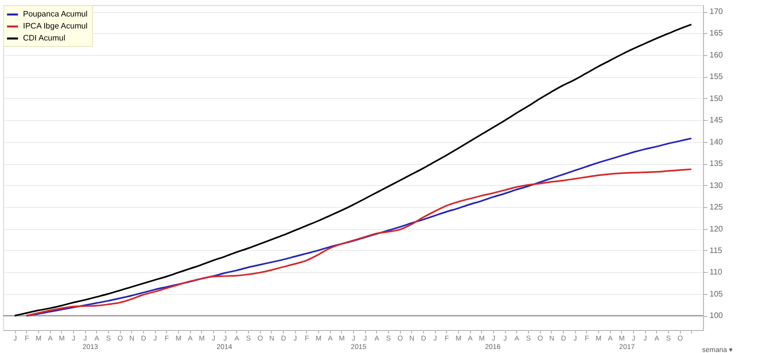  I want to click on y-tick-label: 135, so click(717, 163).